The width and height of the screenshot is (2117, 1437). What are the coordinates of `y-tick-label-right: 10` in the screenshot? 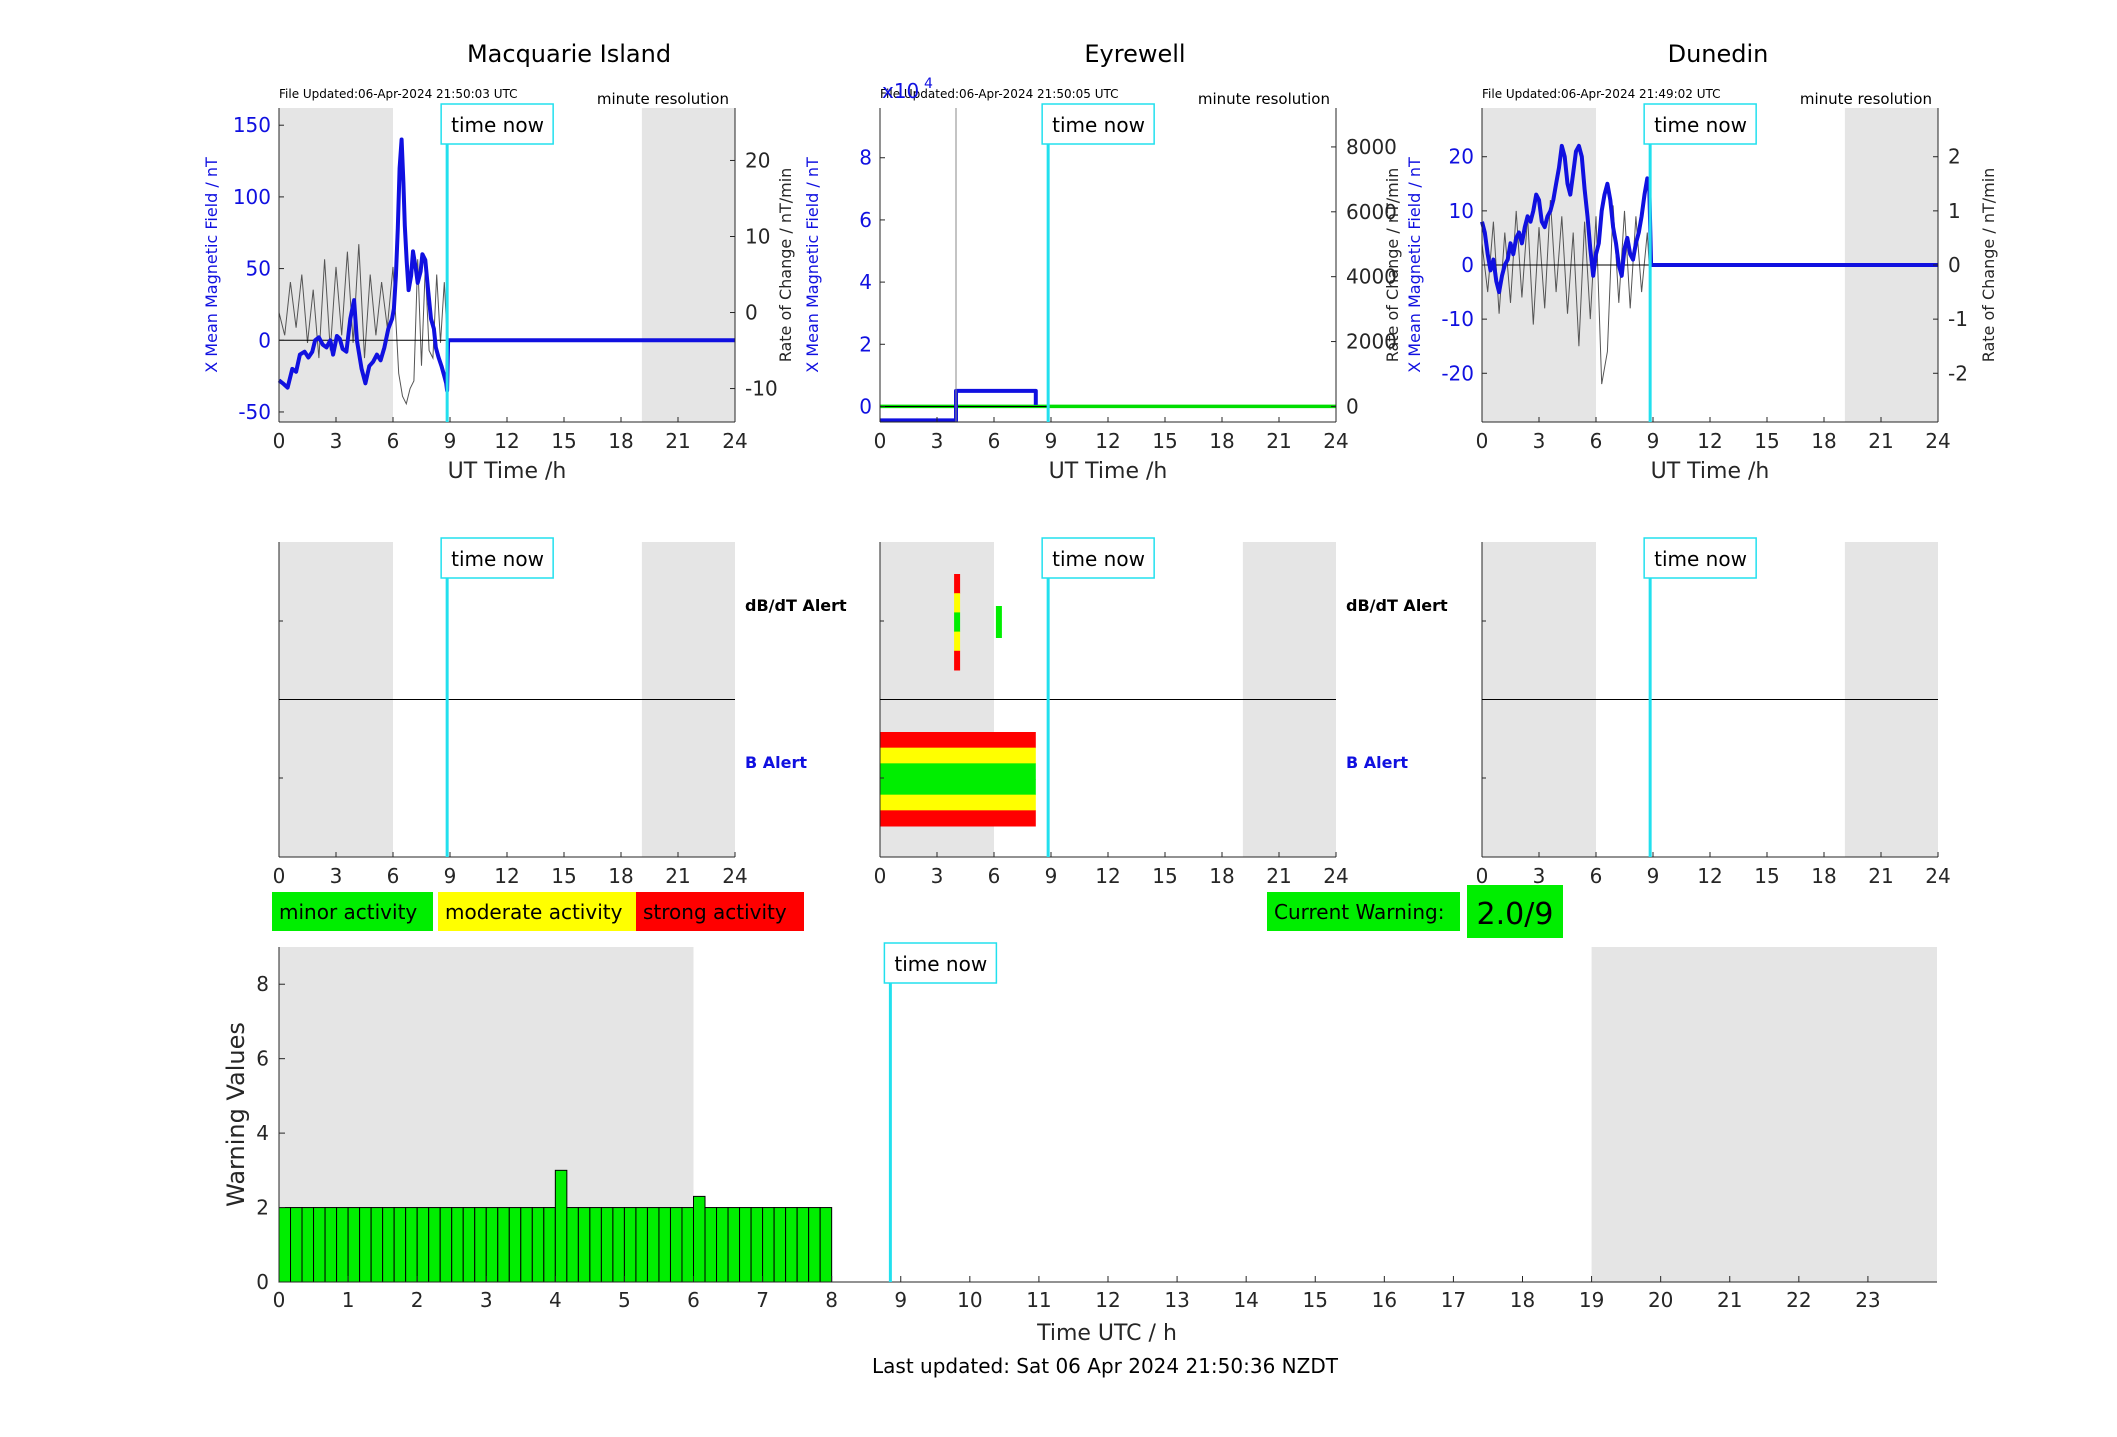 It's located at (757, 236).